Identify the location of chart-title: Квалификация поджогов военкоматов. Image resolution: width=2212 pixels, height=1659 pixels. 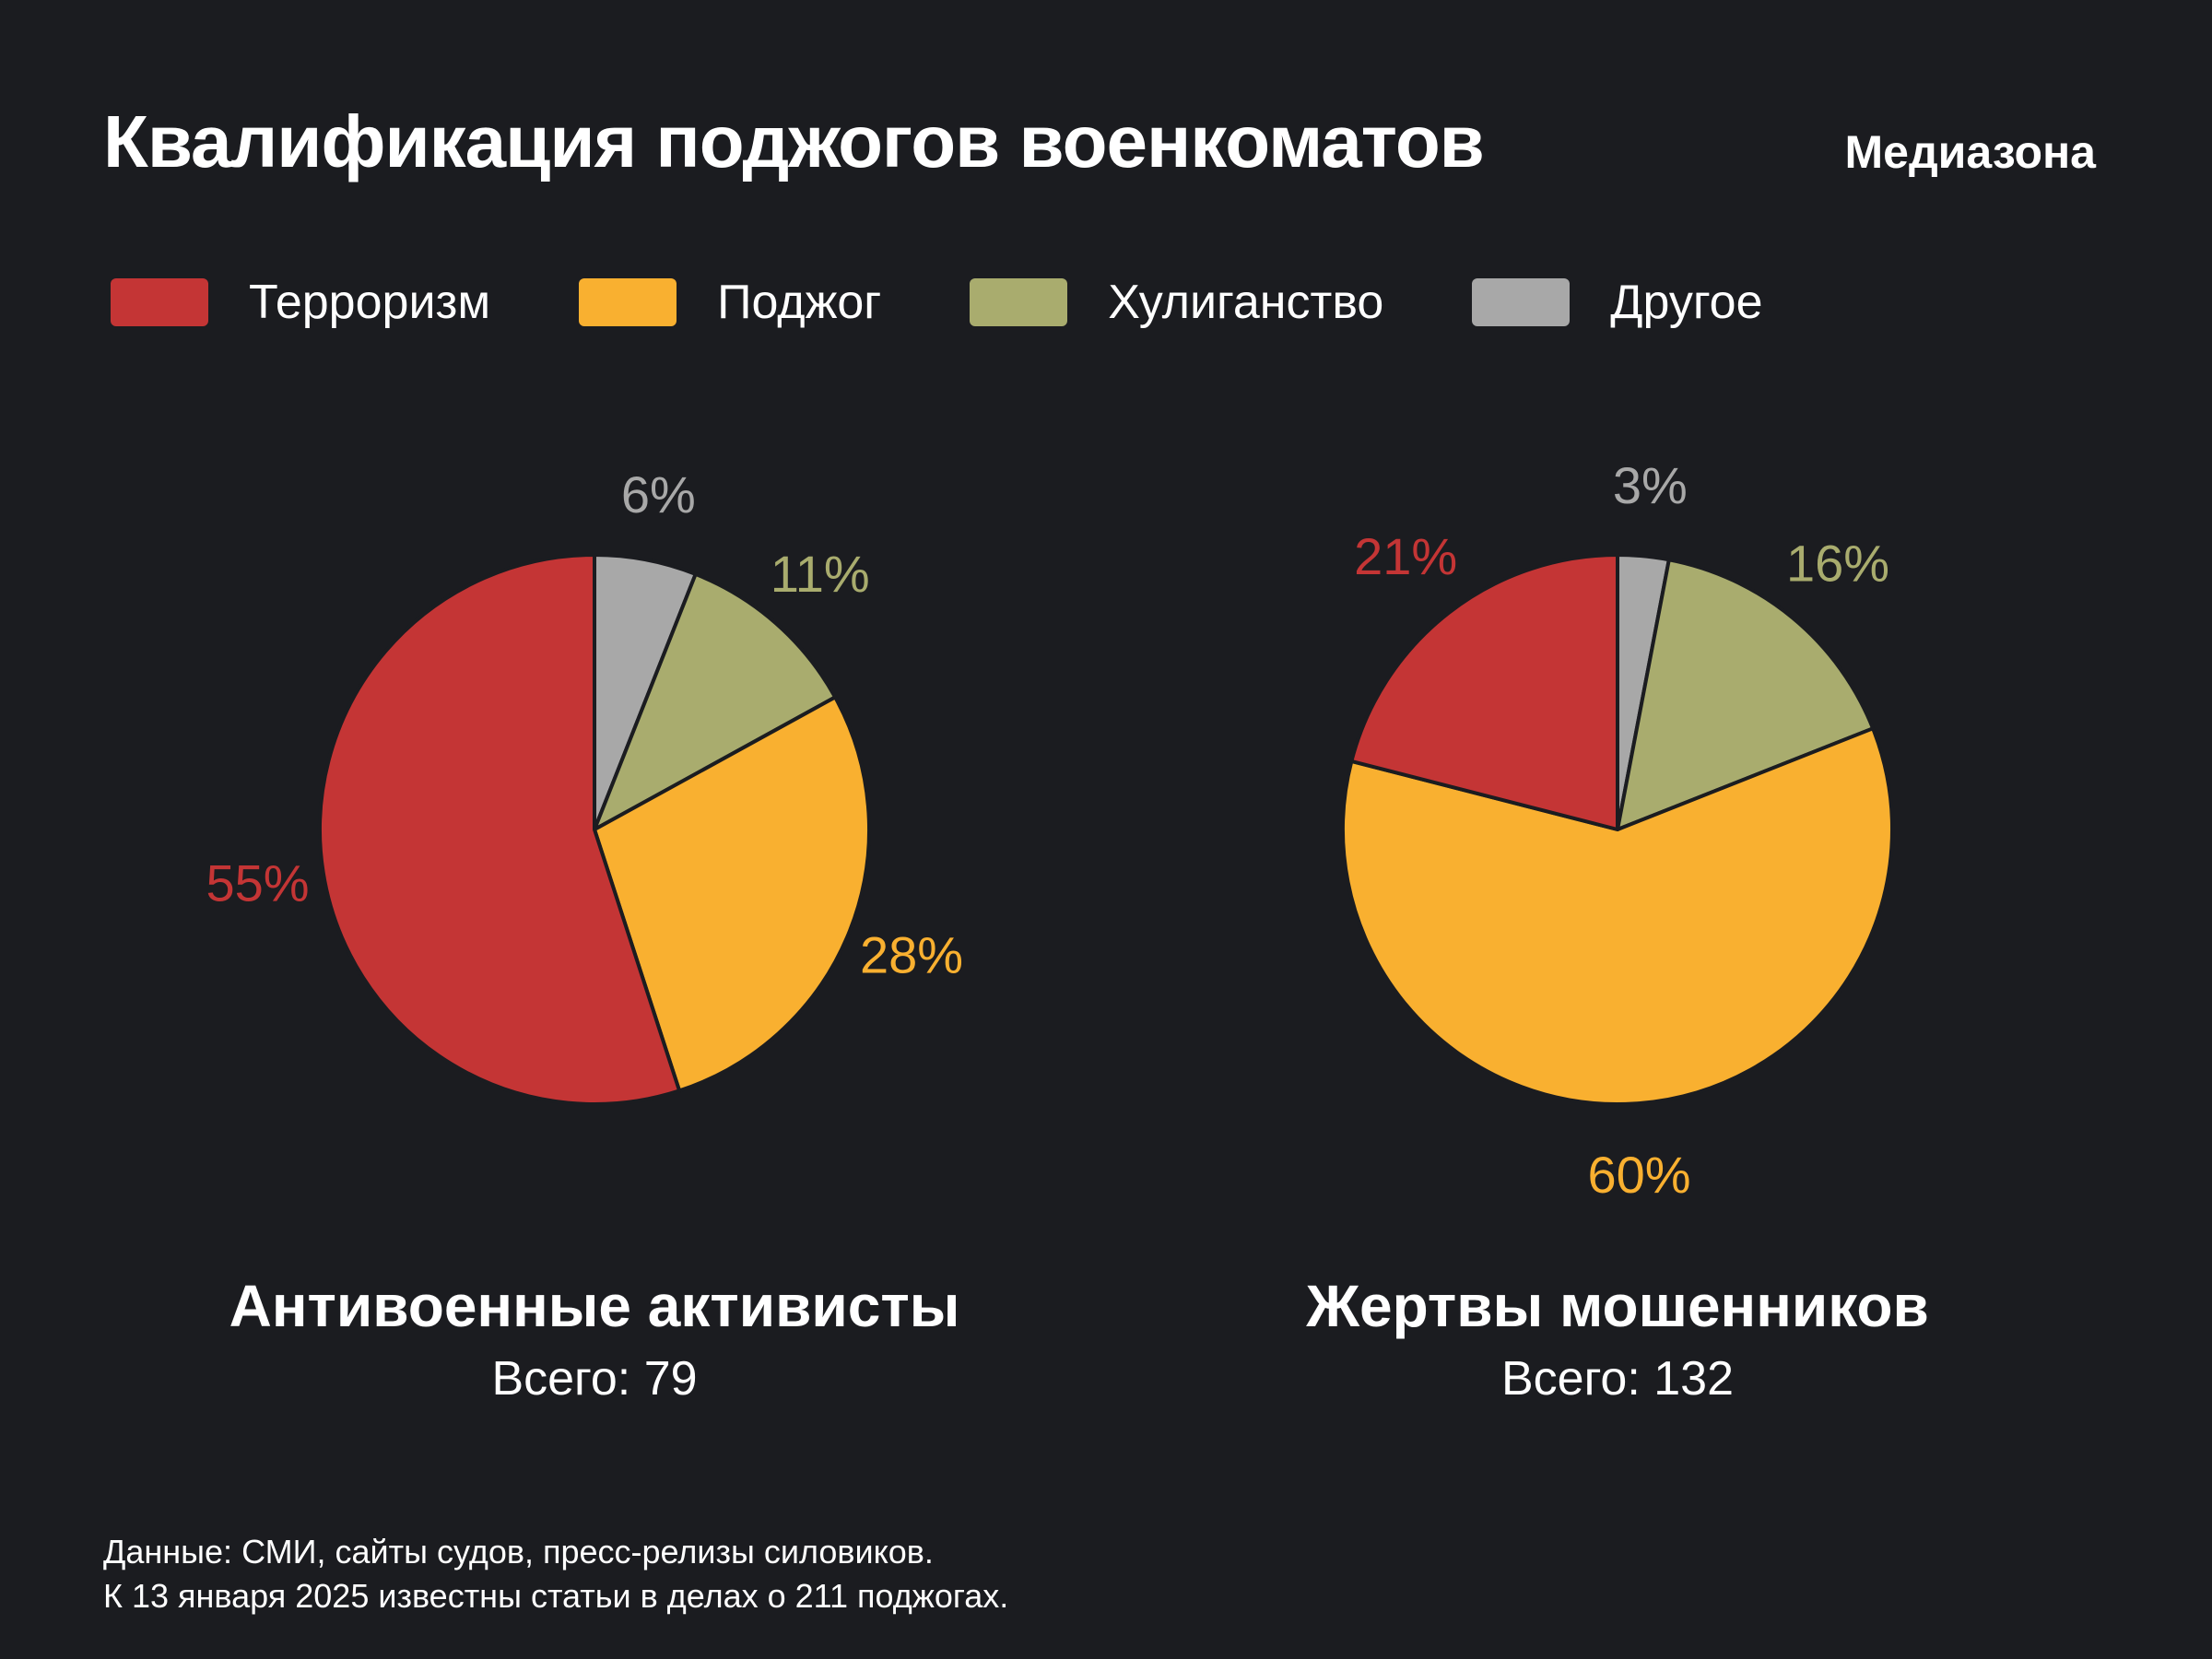
(794, 141).